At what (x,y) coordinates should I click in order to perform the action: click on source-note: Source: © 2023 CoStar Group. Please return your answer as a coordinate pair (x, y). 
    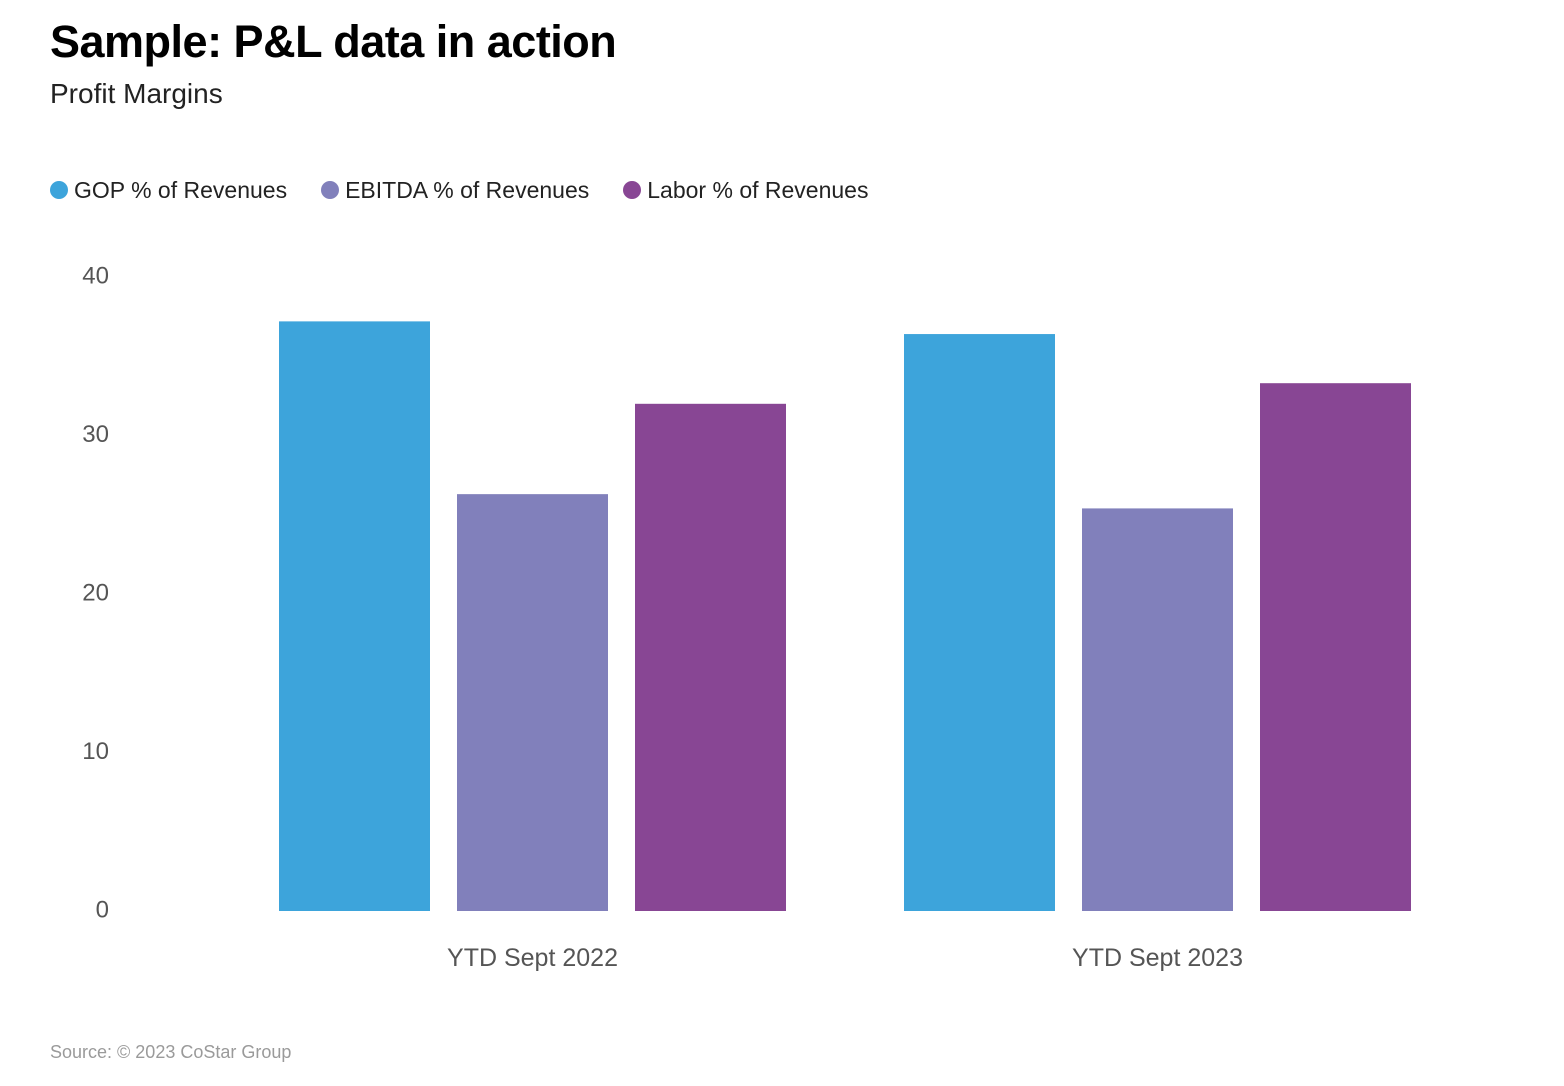
    Looking at the image, I should click on (171, 1052).